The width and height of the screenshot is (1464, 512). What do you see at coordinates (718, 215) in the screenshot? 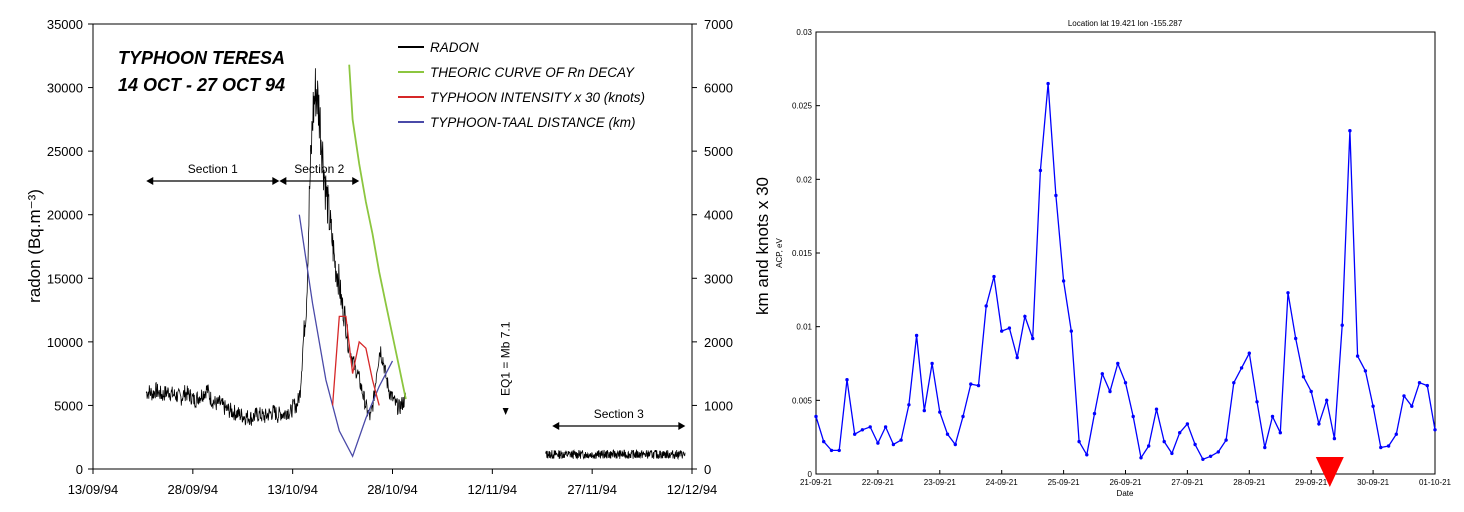
I see `right-tick-label: 4000` at bounding box center [718, 215].